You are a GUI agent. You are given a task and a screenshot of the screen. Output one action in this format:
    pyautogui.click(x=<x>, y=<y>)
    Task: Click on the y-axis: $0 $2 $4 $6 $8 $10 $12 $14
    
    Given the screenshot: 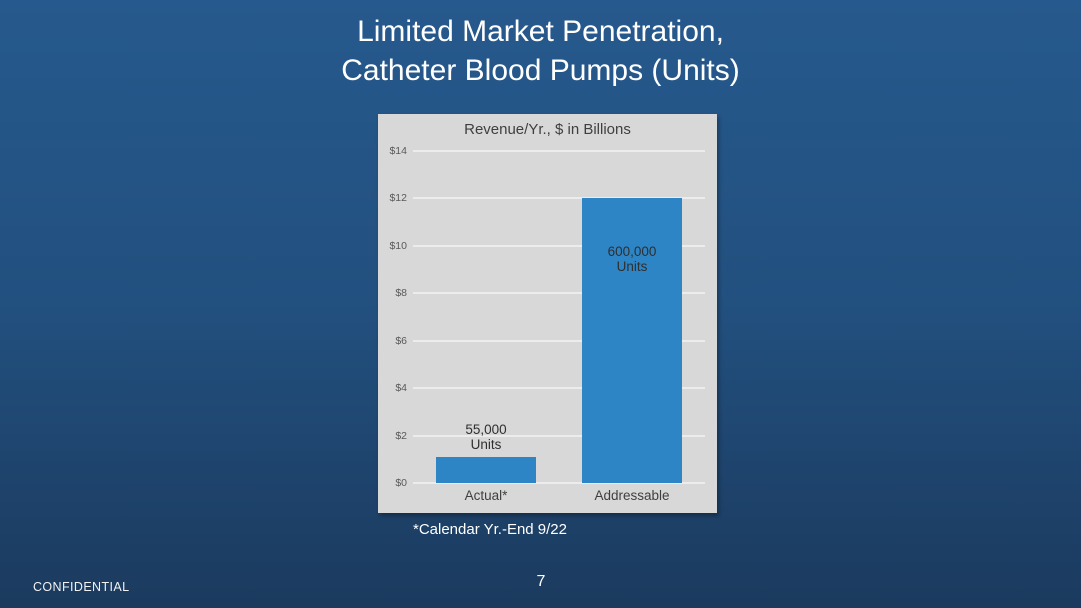 What is the action you would take?
    pyautogui.click(x=393, y=317)
    